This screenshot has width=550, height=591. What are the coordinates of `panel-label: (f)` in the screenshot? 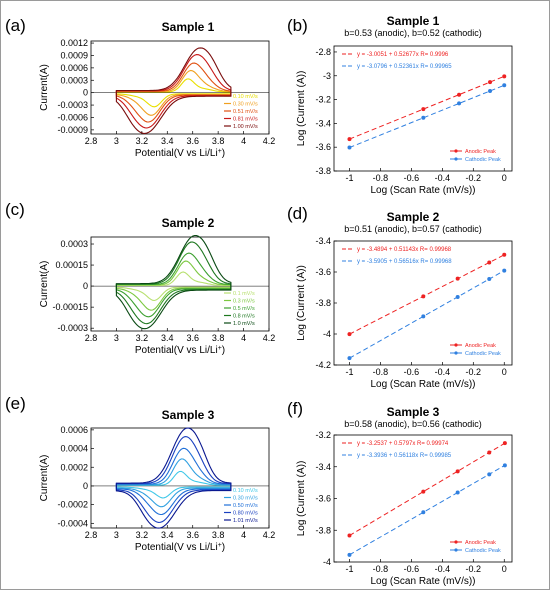 It's located at (295, 408).